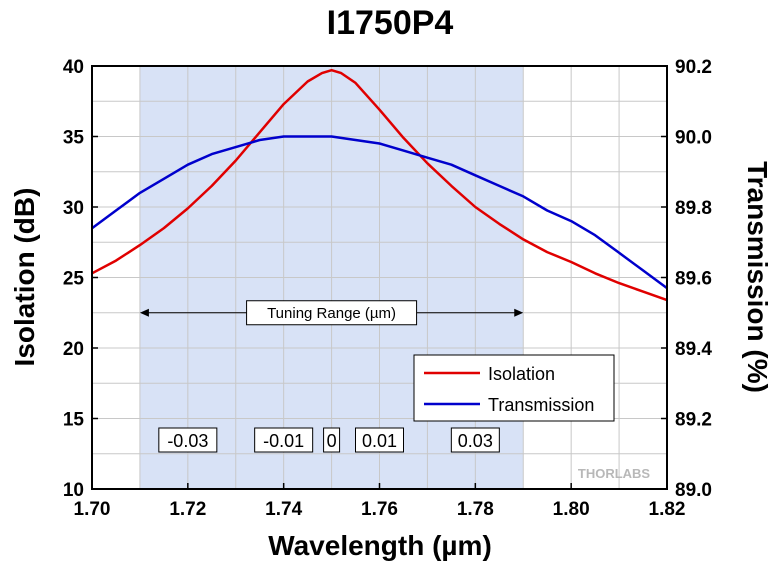 Image resolution: width=780 pixels, height=563 pixels. Describe the element at coordinates (757, 277) in the screenshot. I see `y2-axis-title: Transmission (%)` at that location.